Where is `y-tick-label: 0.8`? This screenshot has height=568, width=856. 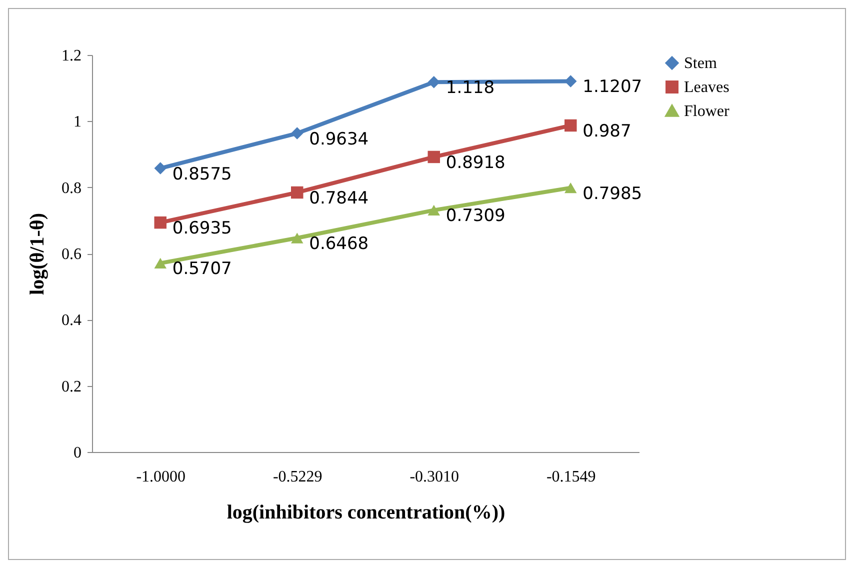 y-tick-label: 0.8 is located at coordinates (72, 188).